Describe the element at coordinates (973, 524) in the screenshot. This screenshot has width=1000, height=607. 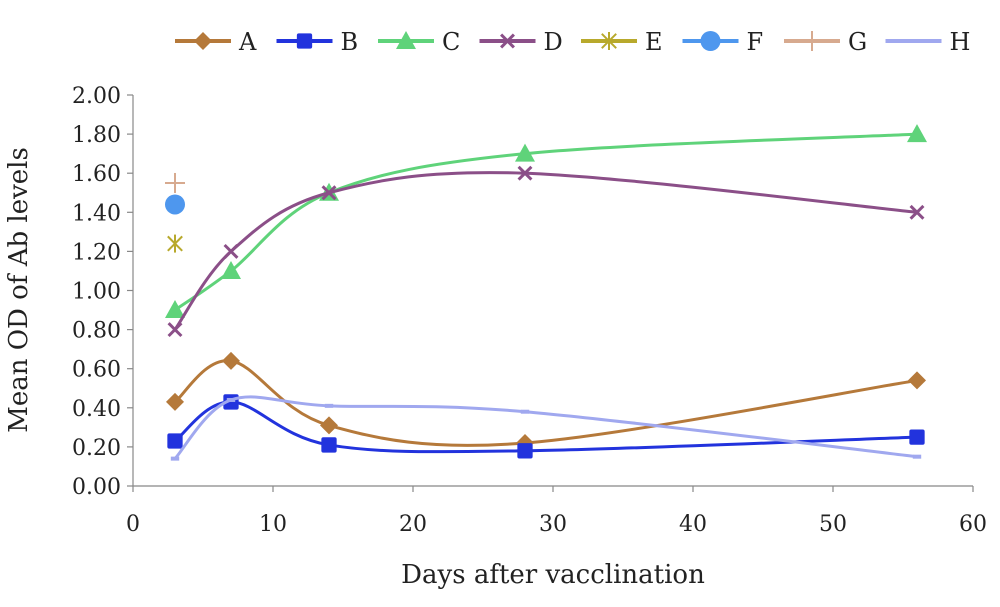
I see `x-tick-label: 60` at that location.